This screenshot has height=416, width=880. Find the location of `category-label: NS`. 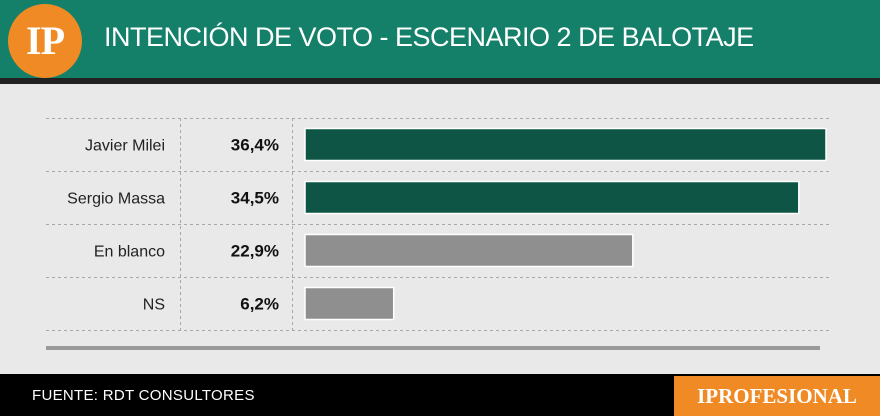

category-label: NS is located at coordinates (154, 305).